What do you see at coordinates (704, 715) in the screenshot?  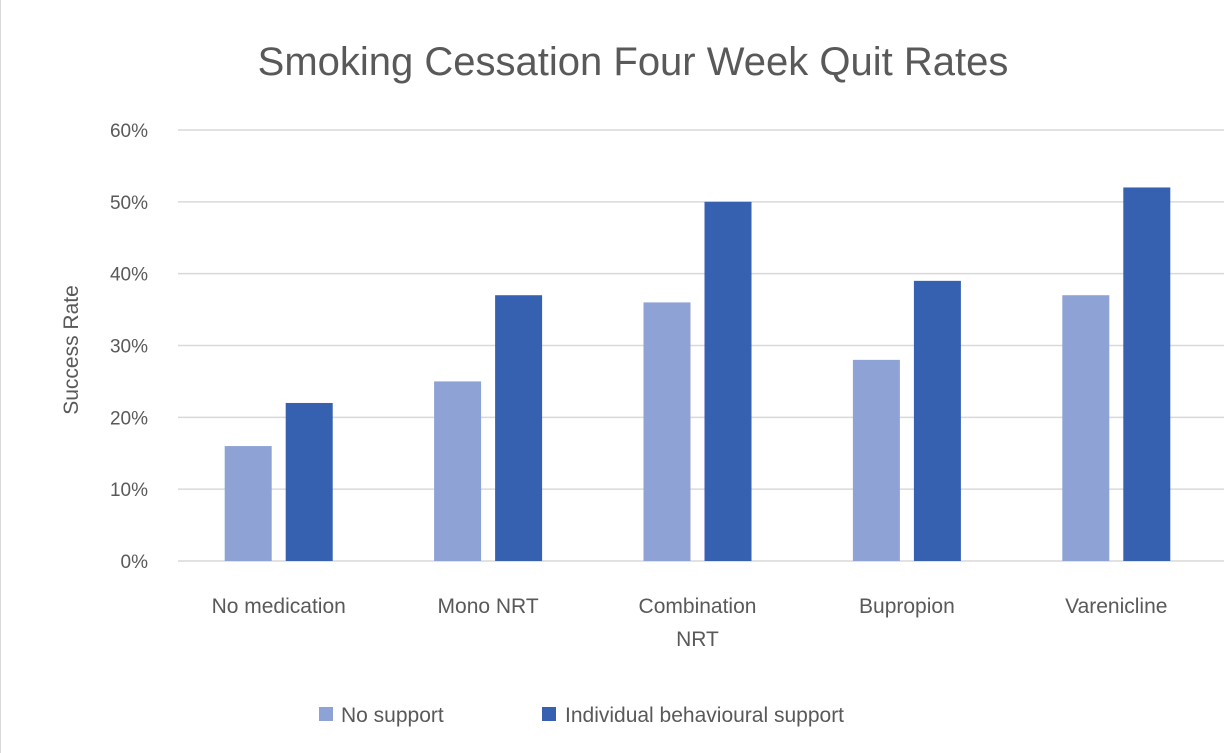 I see `legend-label: Individual behavioural support` at bounding box center [704, 715].